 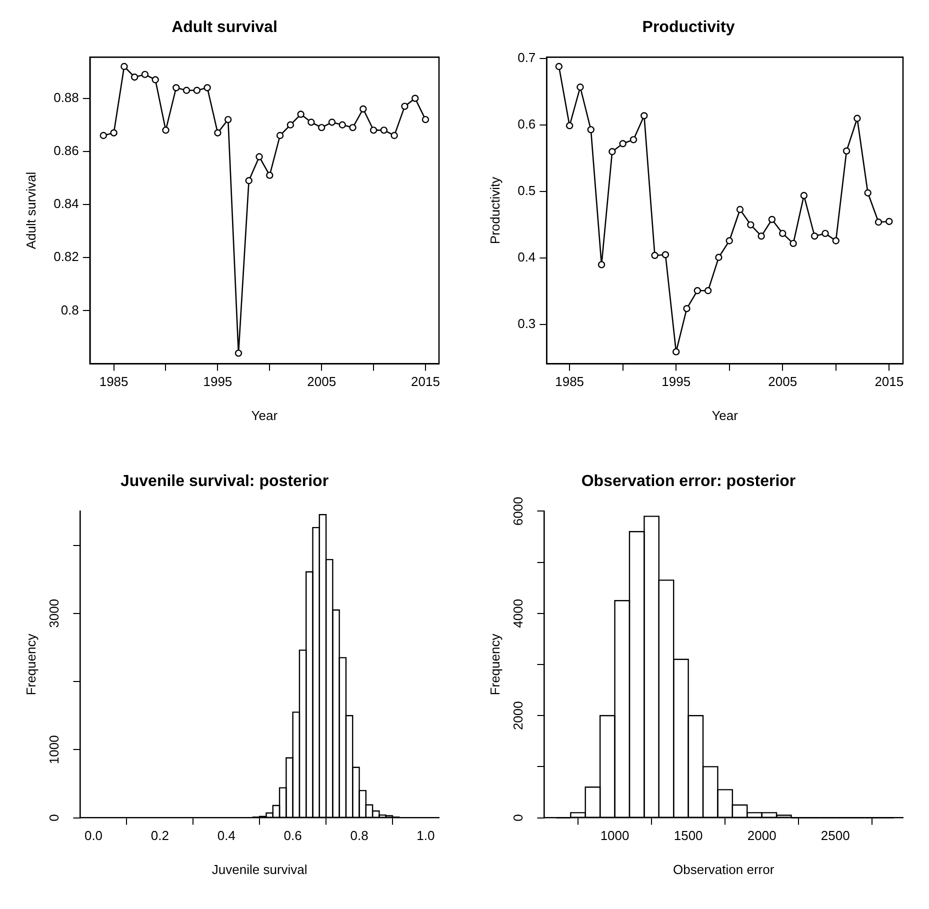 What do you see at coordinates (615, 836) in the screenshot?
I see `x-tick-label: 1000` at bounding box center [615, 836].